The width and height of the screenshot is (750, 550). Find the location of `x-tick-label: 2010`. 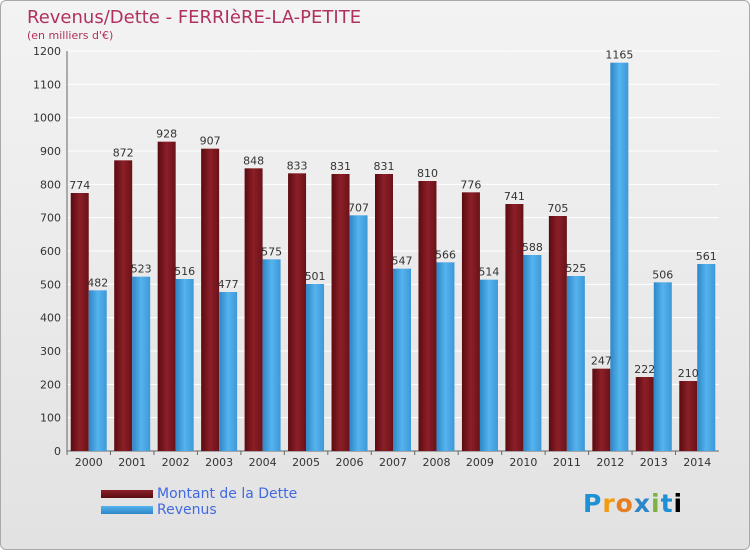

x-tick-label: 2010 is located at coordinates (523, 462).